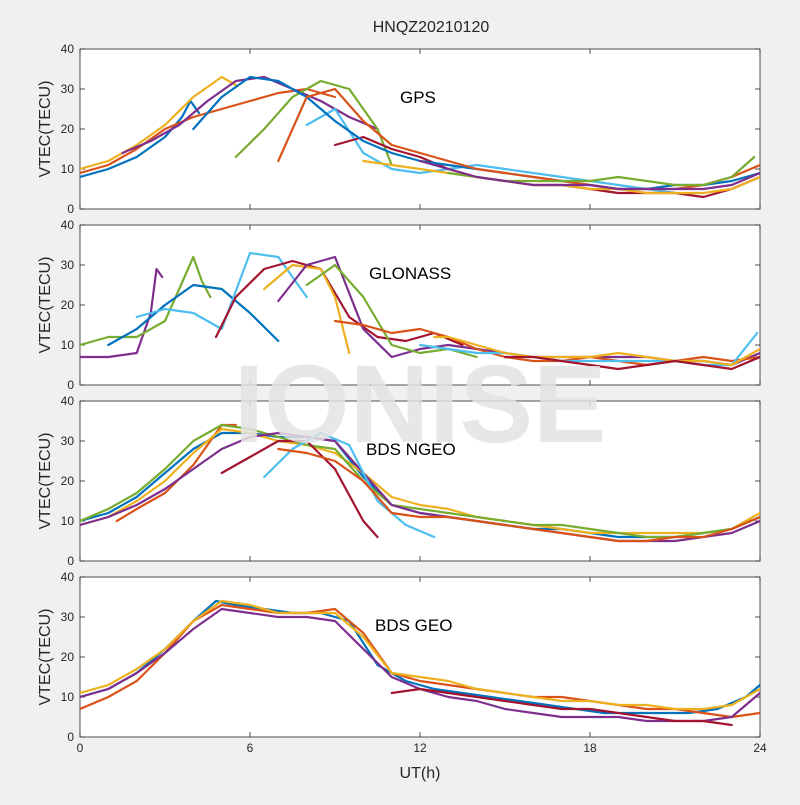  I want to click on x-tick-label: 18, so click(590, 748).